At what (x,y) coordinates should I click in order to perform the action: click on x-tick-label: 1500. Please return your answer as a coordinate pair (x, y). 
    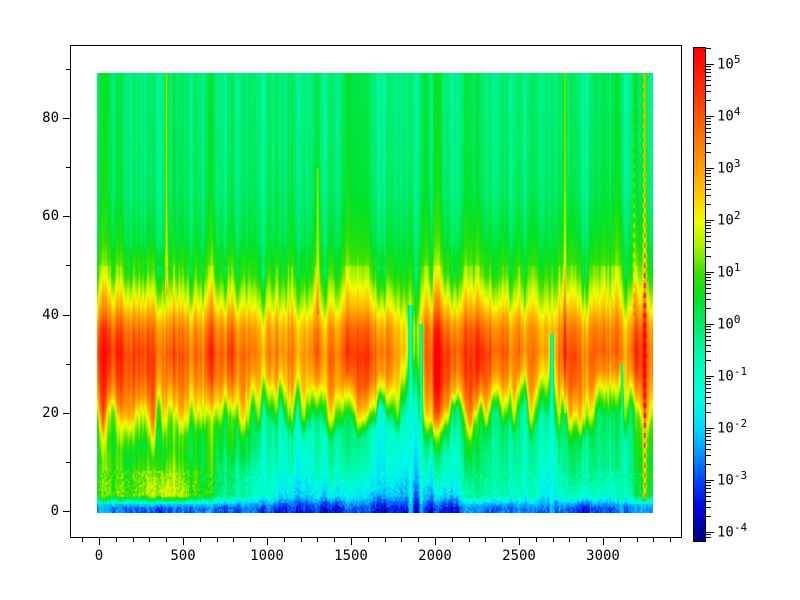
    Looking at the image, I should click on (351, 556).